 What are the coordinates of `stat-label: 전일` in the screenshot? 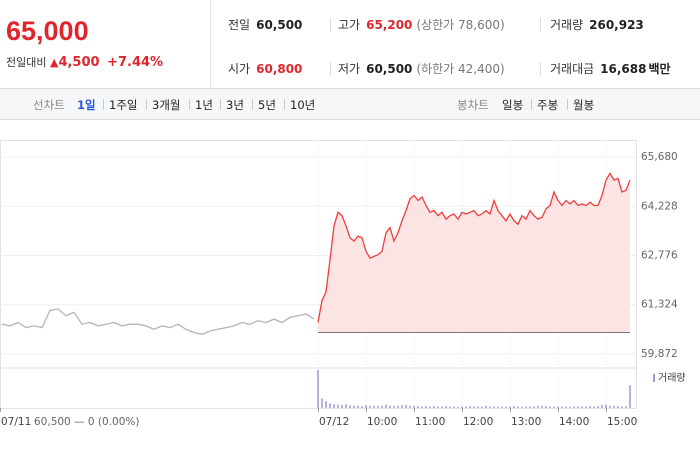 It's located at (239, 25).